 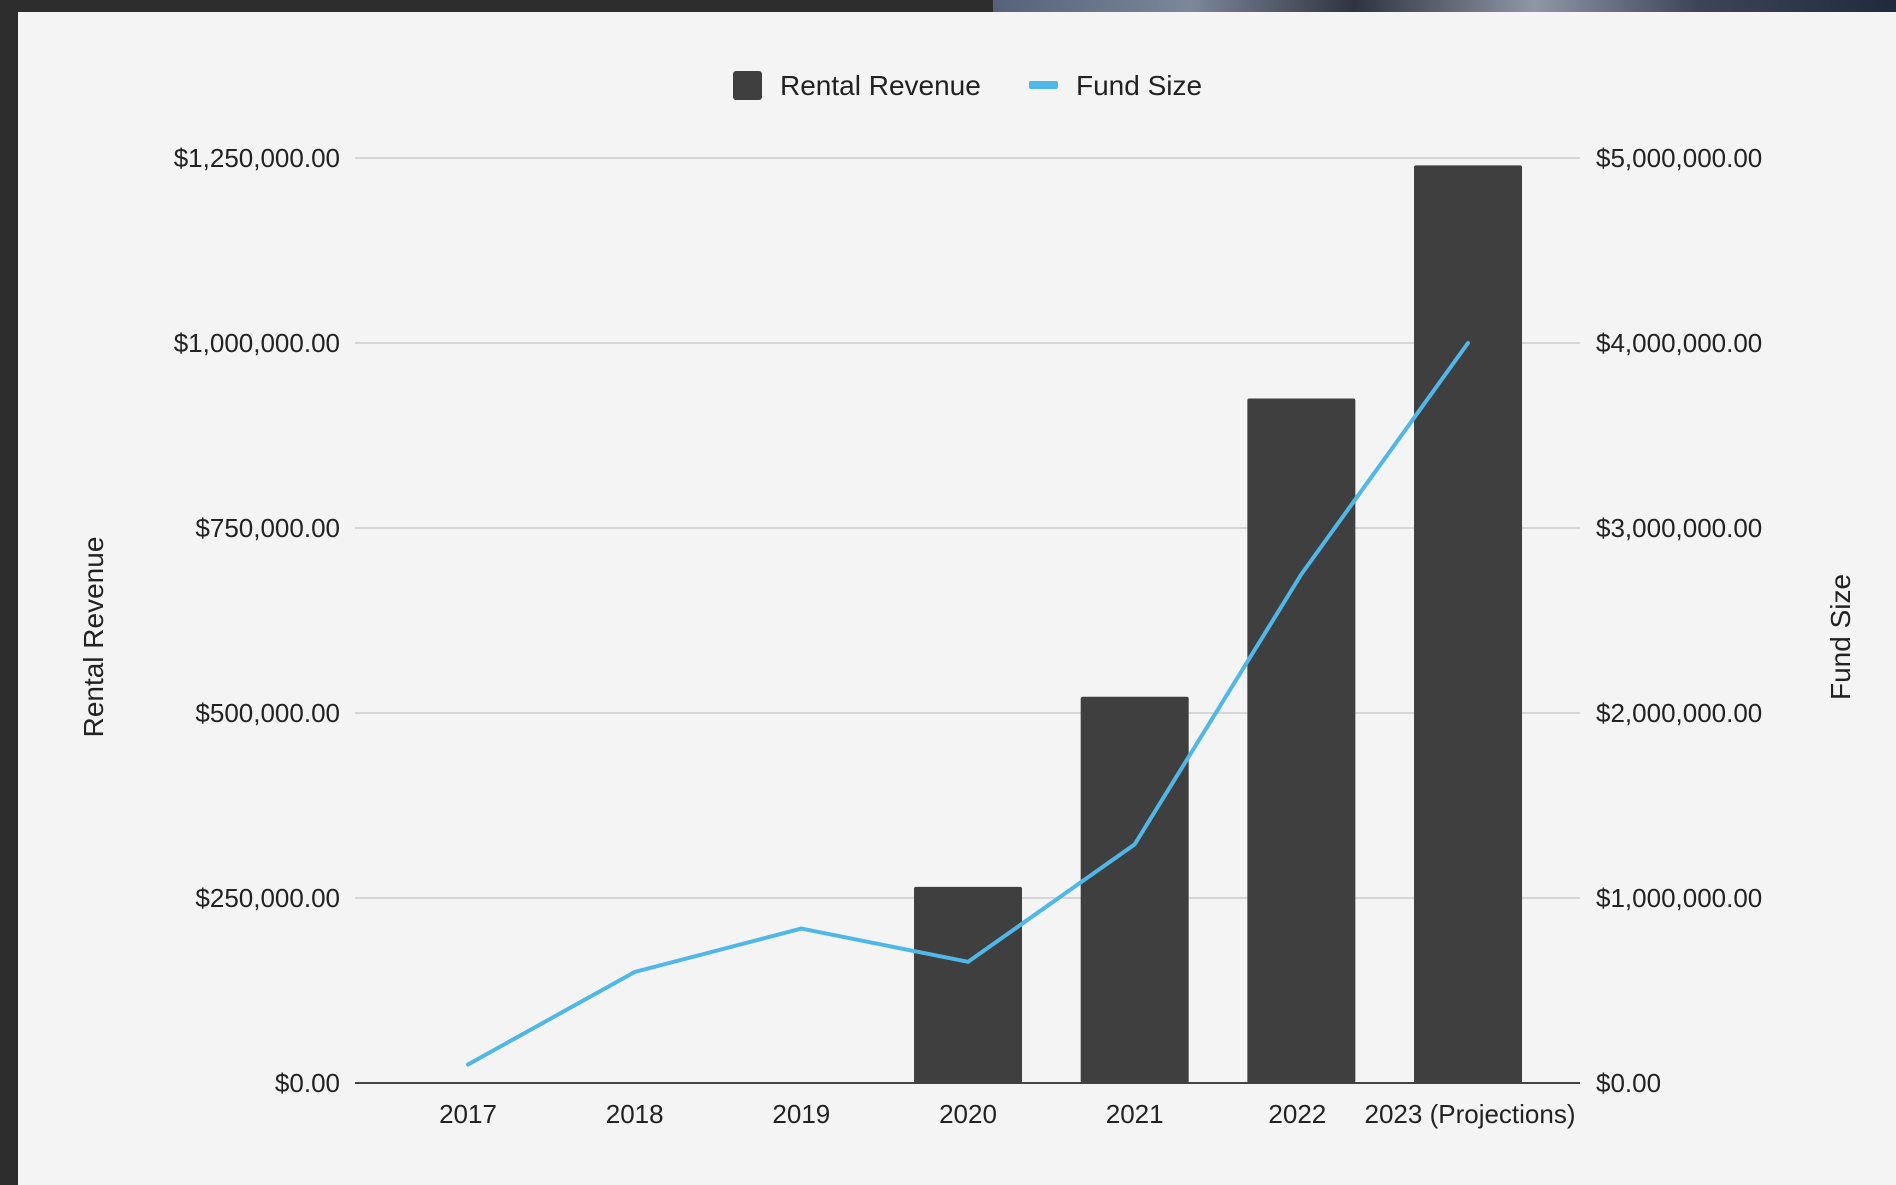 What do you see at coordinates (1470, 1114) in the screenshot?
I see `x-axis-tick-label: 2023 (Projections)` at bounding box center [1470, 1114].